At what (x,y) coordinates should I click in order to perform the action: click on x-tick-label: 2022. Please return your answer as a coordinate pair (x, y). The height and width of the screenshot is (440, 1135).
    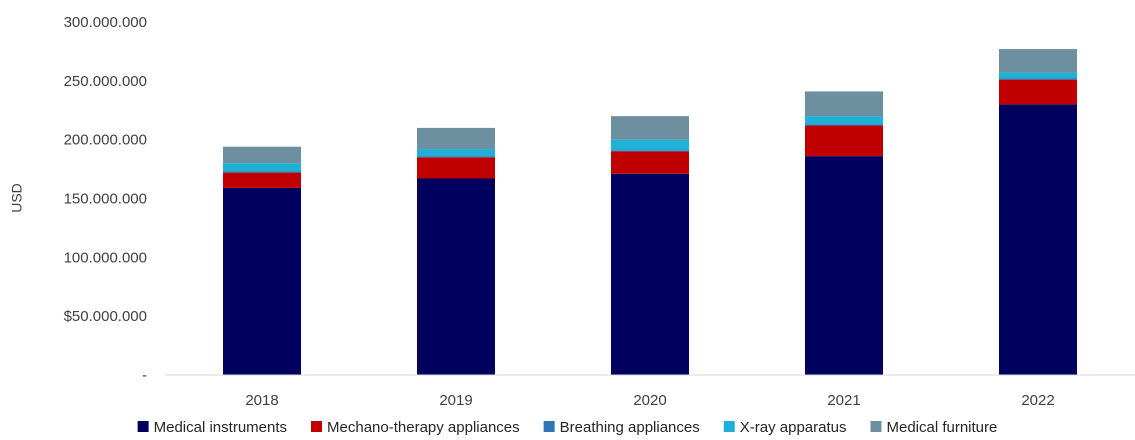
    Looking at the image, I should click on (1037, 400).